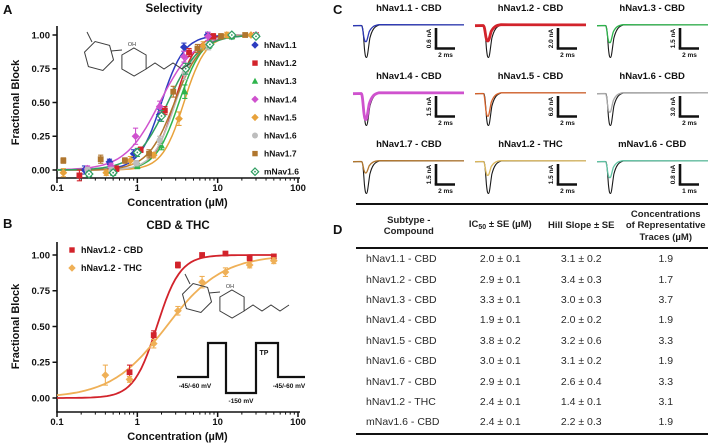  Describe the element at coordinates (673, 106) in the screenshot. I see `svg-text: 3.0 nA` at that location.